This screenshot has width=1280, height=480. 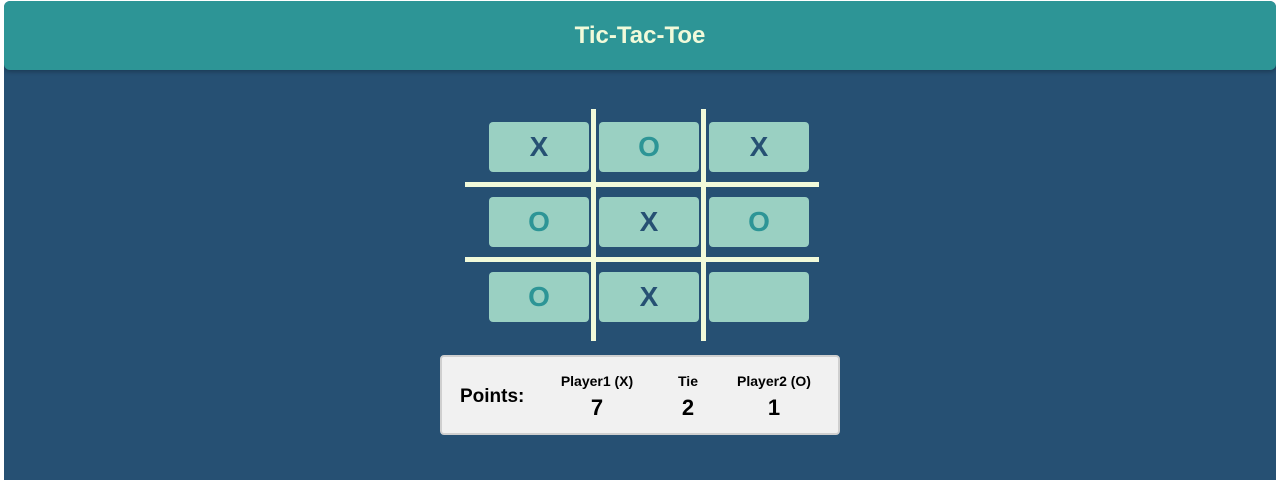 What do you see at coordinates (649, 147) in the screenshot?
I see `board-cell-r1c2: O` at bounding box center [649, 147].